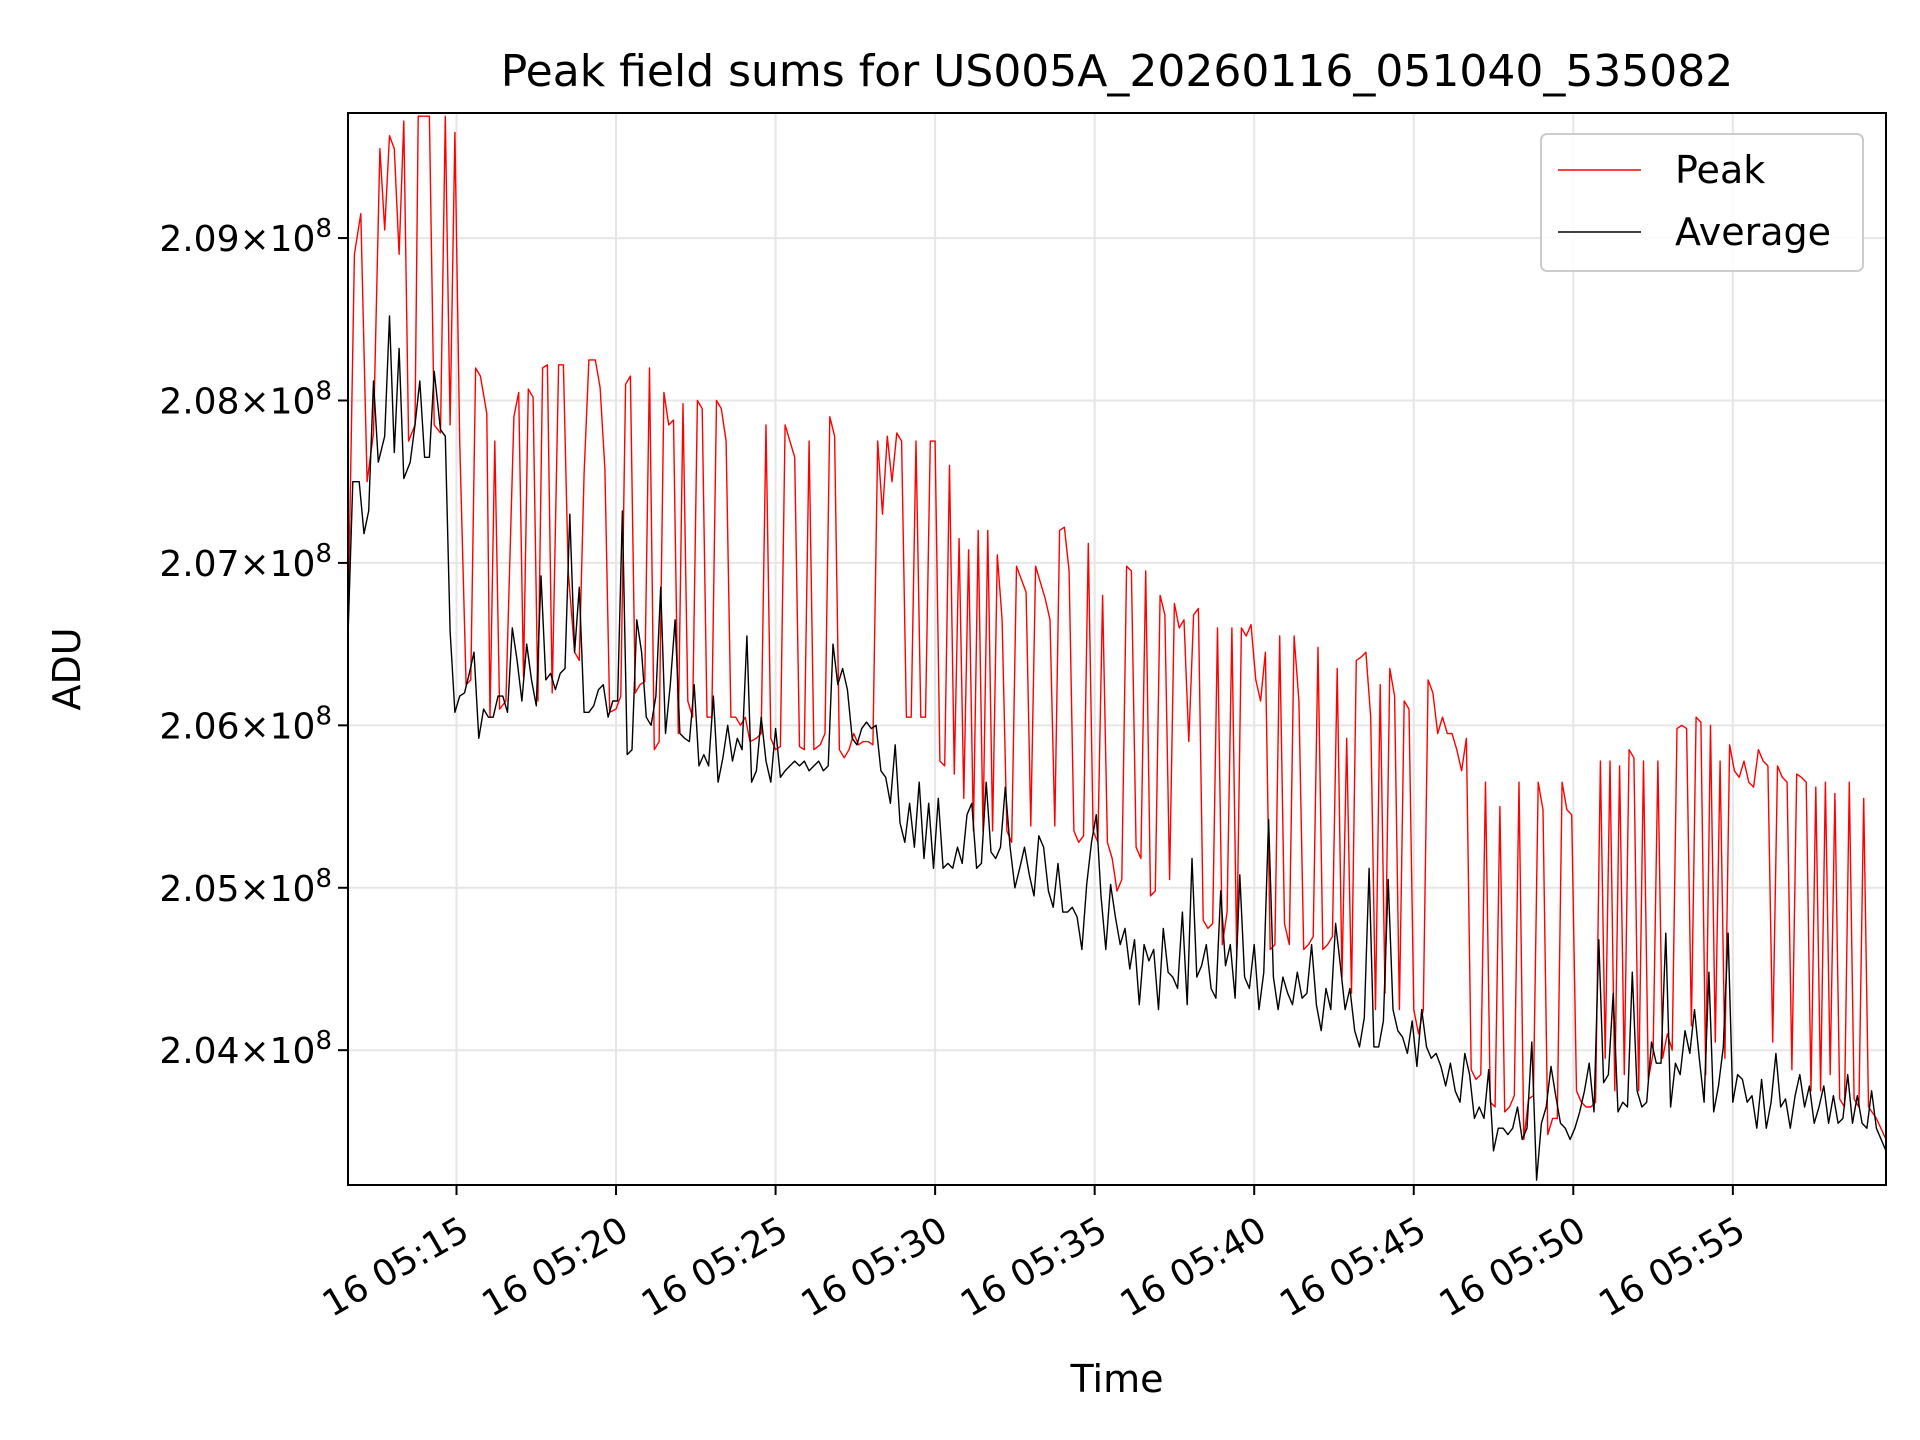 The width and height of the screenshot is (1920, 1440). Describe the element at coordinates (1753, 232) in the screenshot. I see `legend-label-average: Average` at that location.